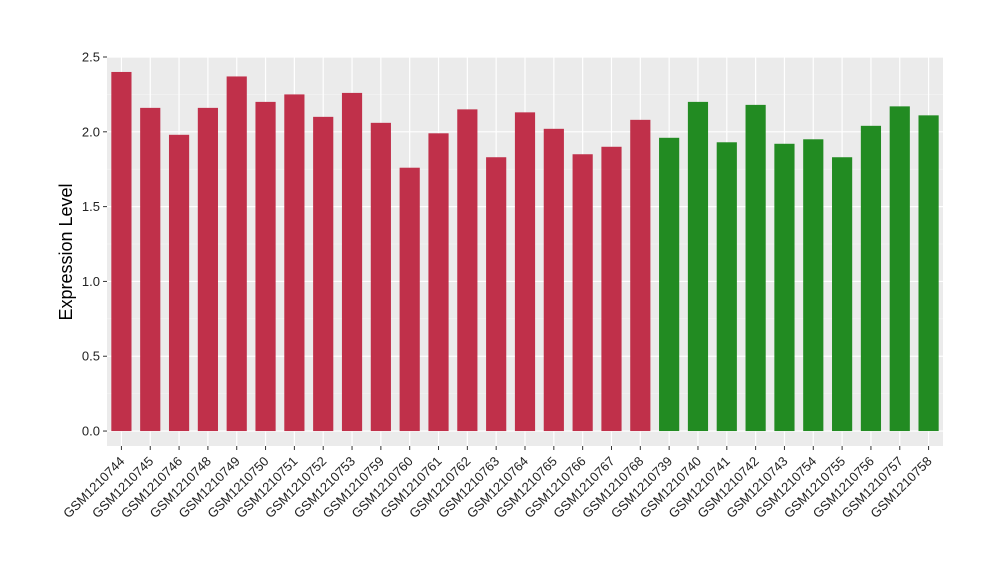 This screenshot has width=1000, height=585. Describe the element at coordinates (91, 206) in the screenshot. I see `y-tick-label: 1.5` at that location.